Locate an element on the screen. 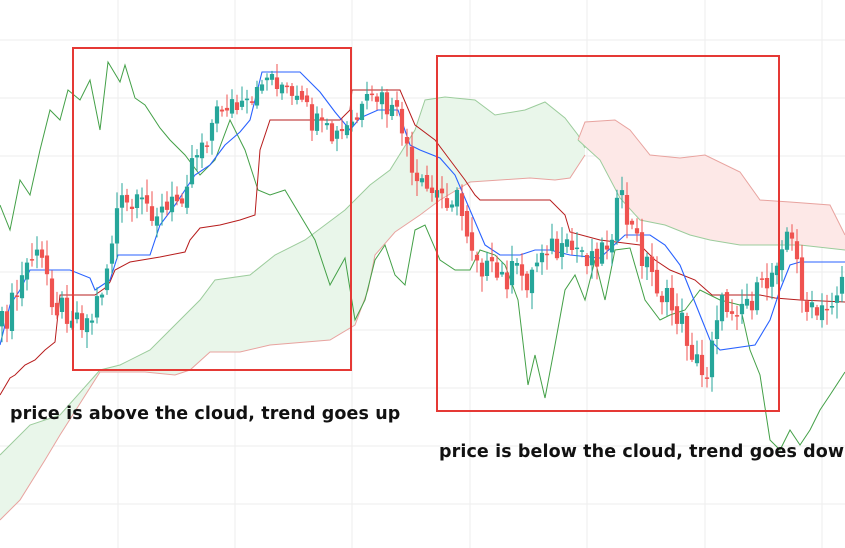  annotation-uptrend: price is above the cloud, trend goes up is located at coordinates (205, 414).